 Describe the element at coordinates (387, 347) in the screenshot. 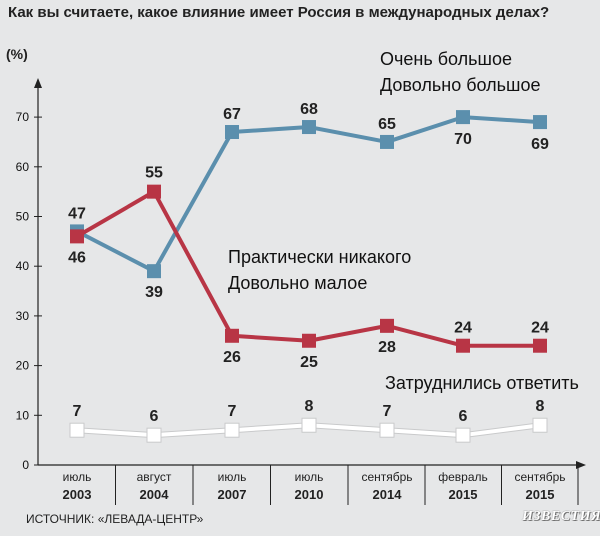

I see `series-small-influence-value: 28` at that location.